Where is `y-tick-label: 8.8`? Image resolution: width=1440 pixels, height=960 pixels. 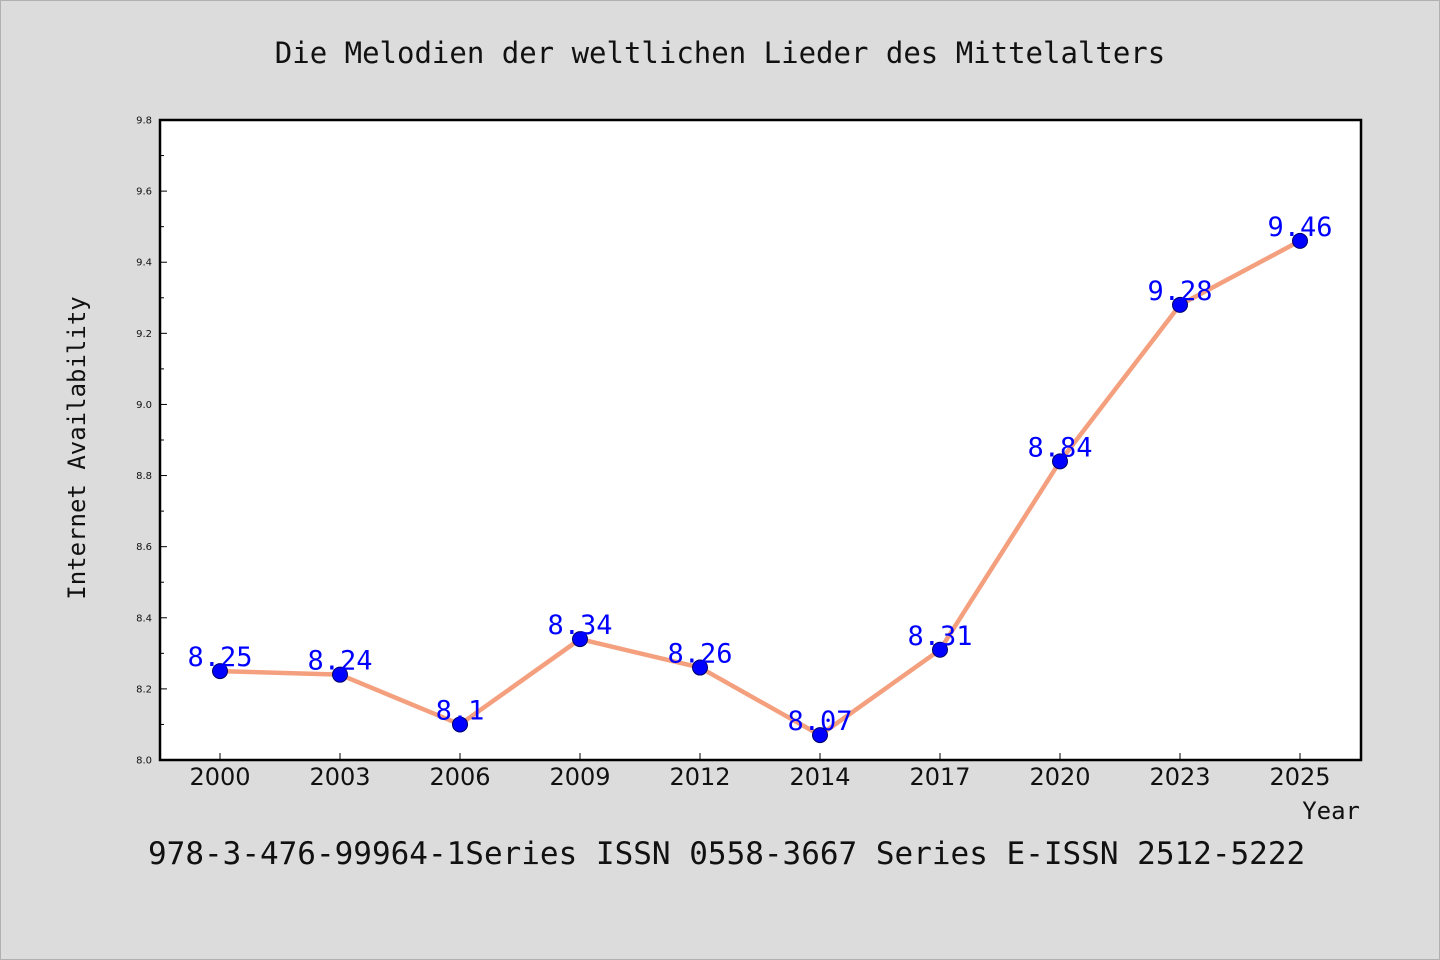
y-tick-label: 8.8 is located at coordinates (144, 476).